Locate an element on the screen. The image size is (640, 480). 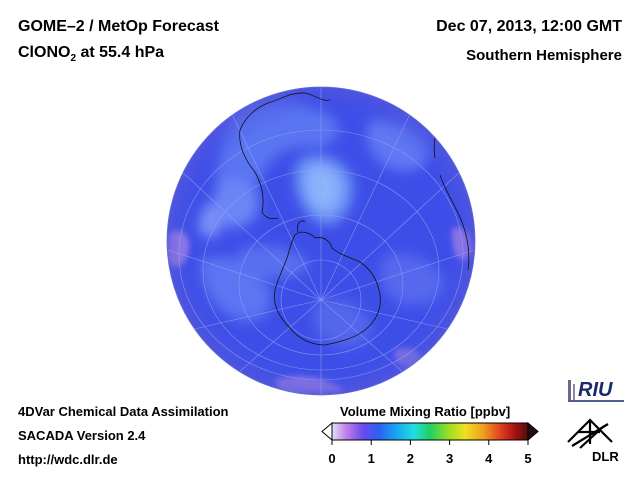
antarctica-coast is located at coordinates (327, 288).